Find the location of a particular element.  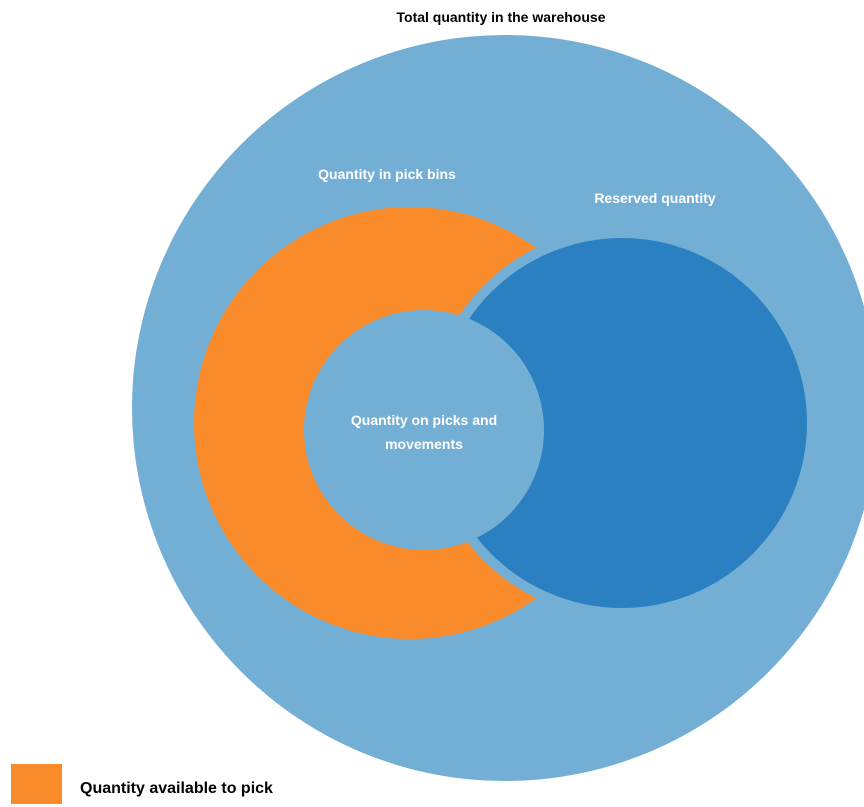

reserved-label: Reserved quantity is located at coordinates (655, 198).